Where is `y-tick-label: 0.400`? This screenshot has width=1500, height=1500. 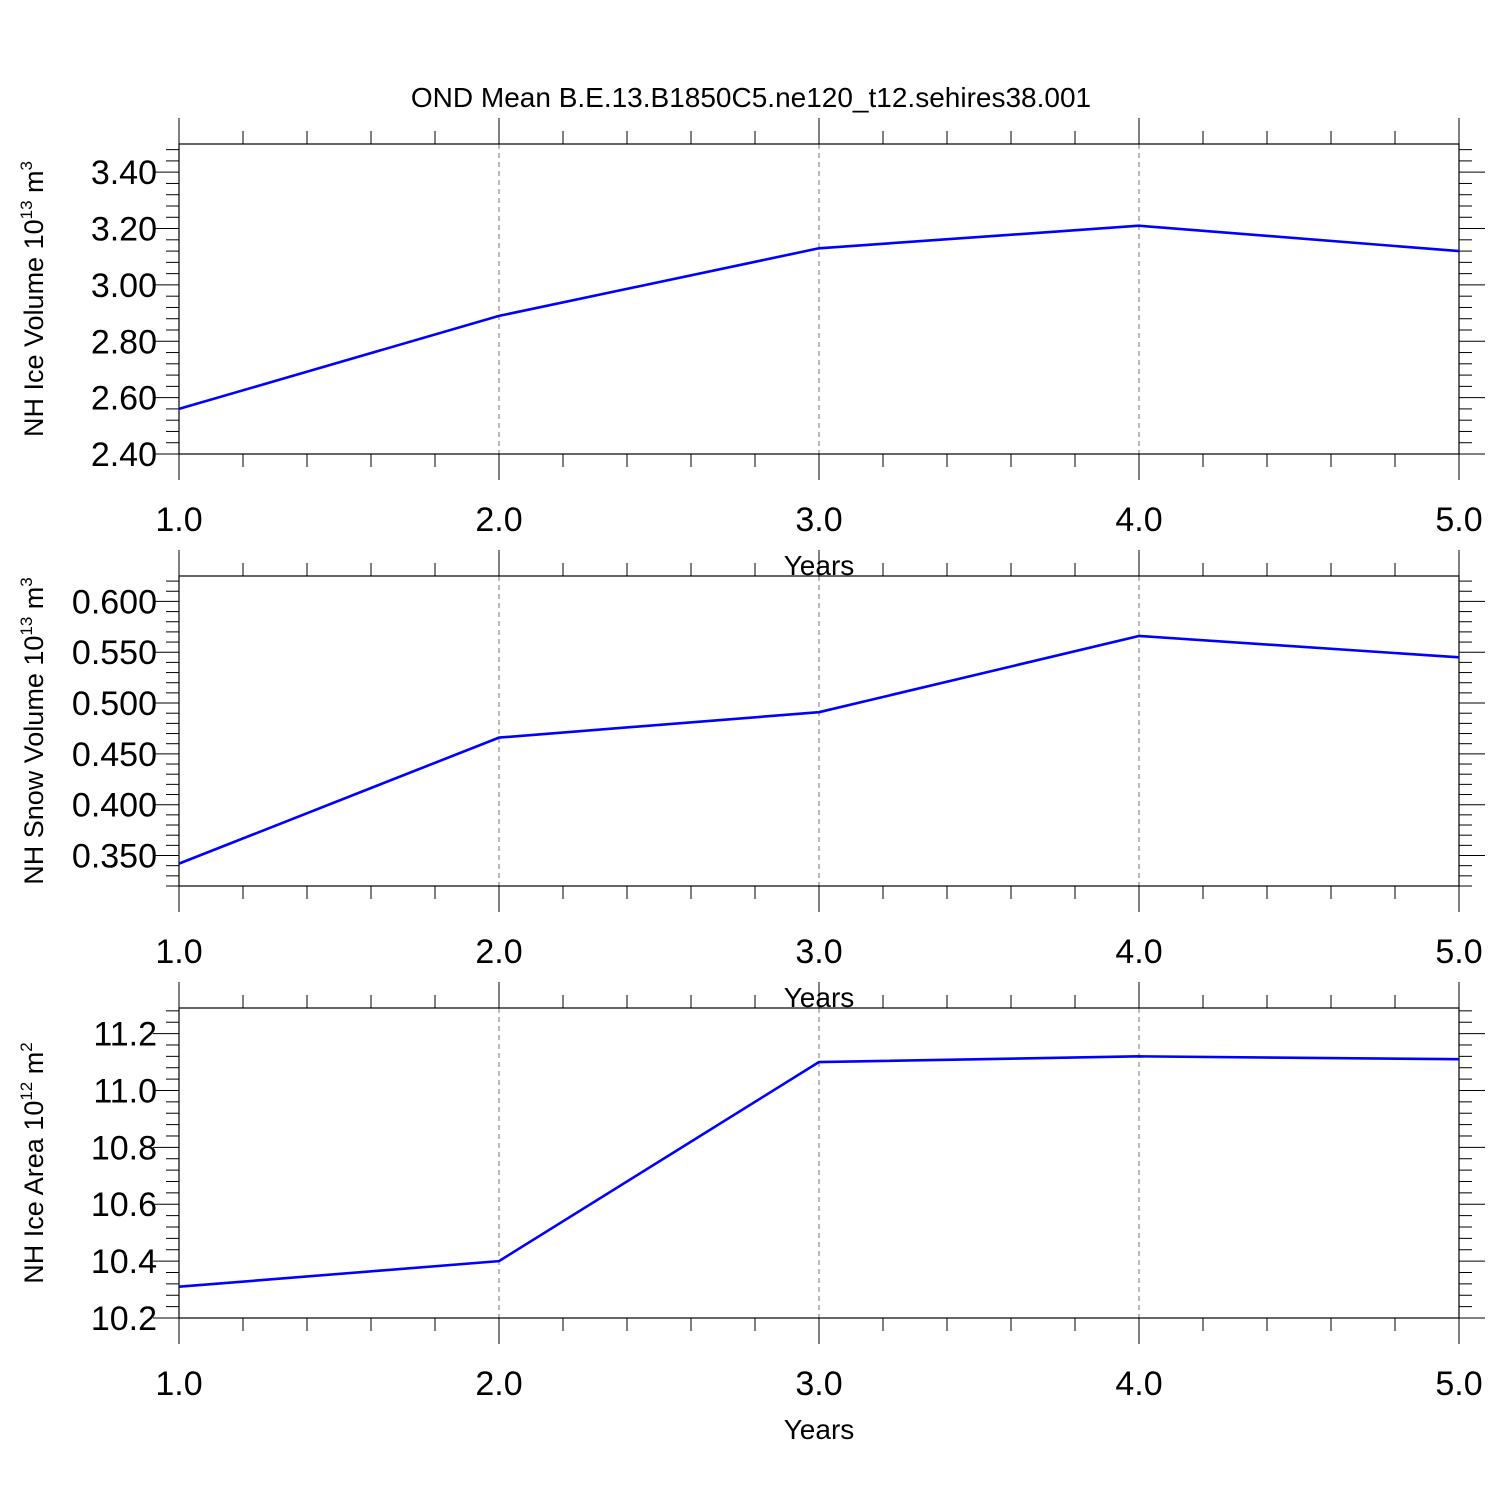 y-tick-label: 0.400 is located at coordinates (114, 806).